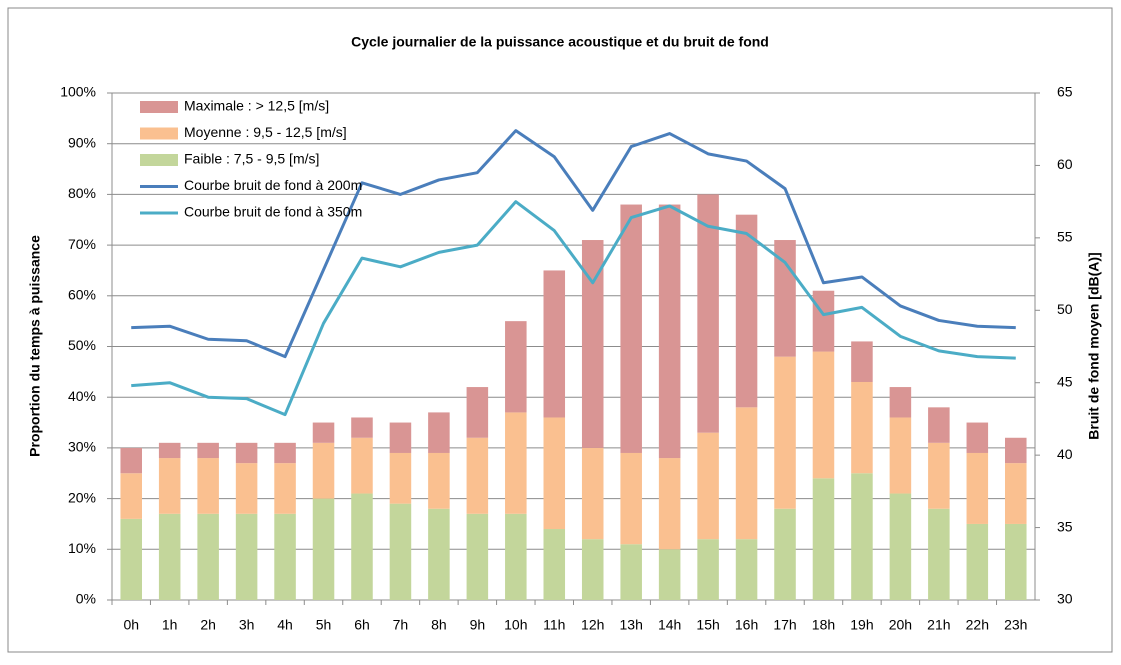 This screenshot has width=1121, height=665. What do you see at coordinates (1065, 309) in the screenshot?
I see `y2-tick-label: 50` at bounding box center [1065, 309].